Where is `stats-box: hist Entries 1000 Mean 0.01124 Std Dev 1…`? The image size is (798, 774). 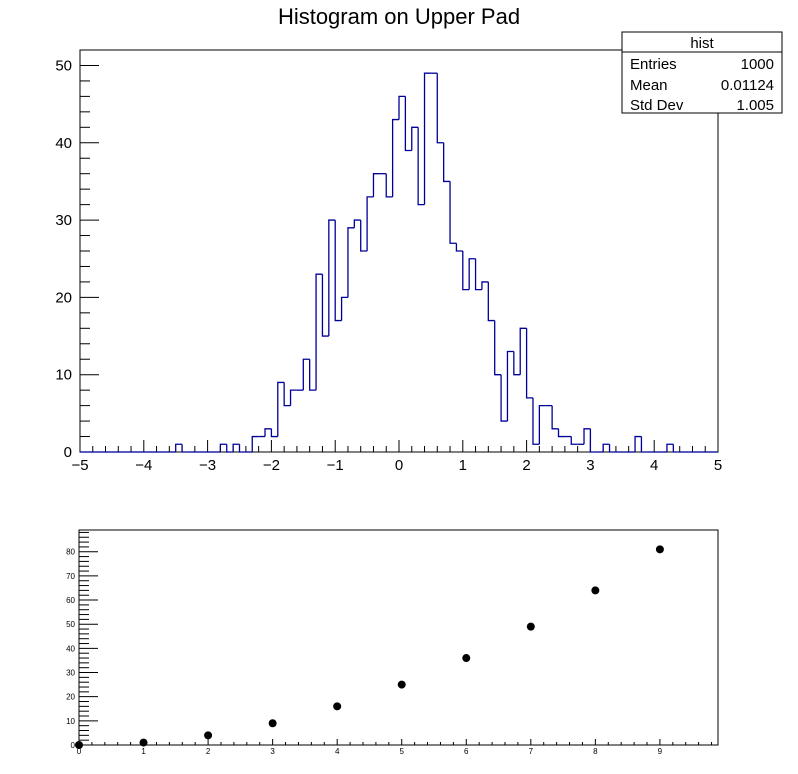
stats-box: hist Entries 1000 Mean 0.01124 Std Dev 1… is located at coordinates (702, 72).